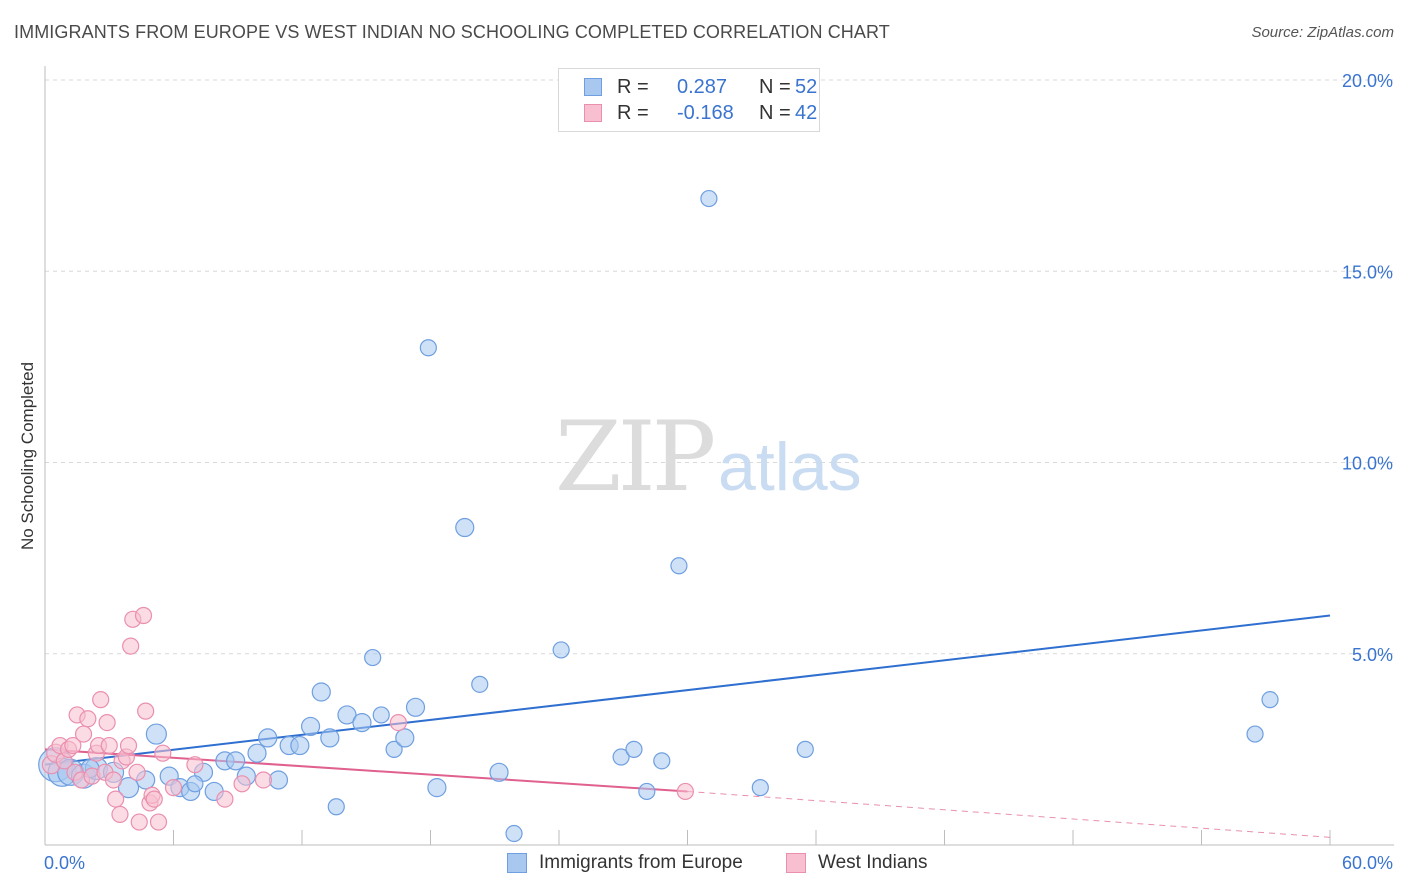 The image size is (1406, 892). I want to click on r-value: -0.168, so click(705, 113).